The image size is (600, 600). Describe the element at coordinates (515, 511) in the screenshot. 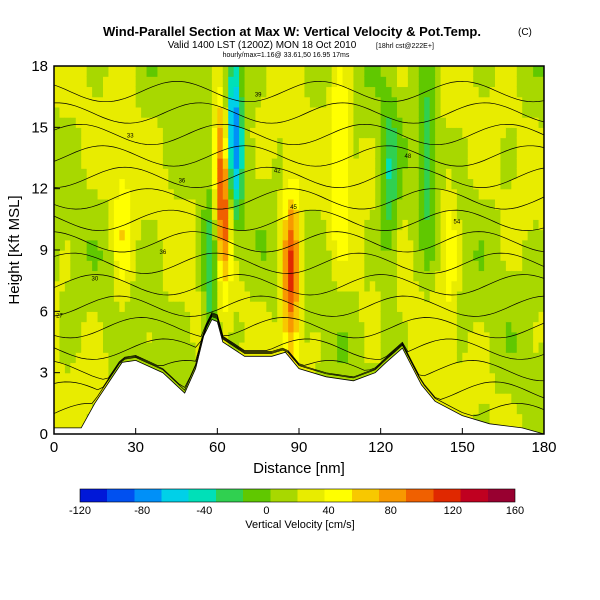

I see `colorbar-tick-label: 160` at that location.